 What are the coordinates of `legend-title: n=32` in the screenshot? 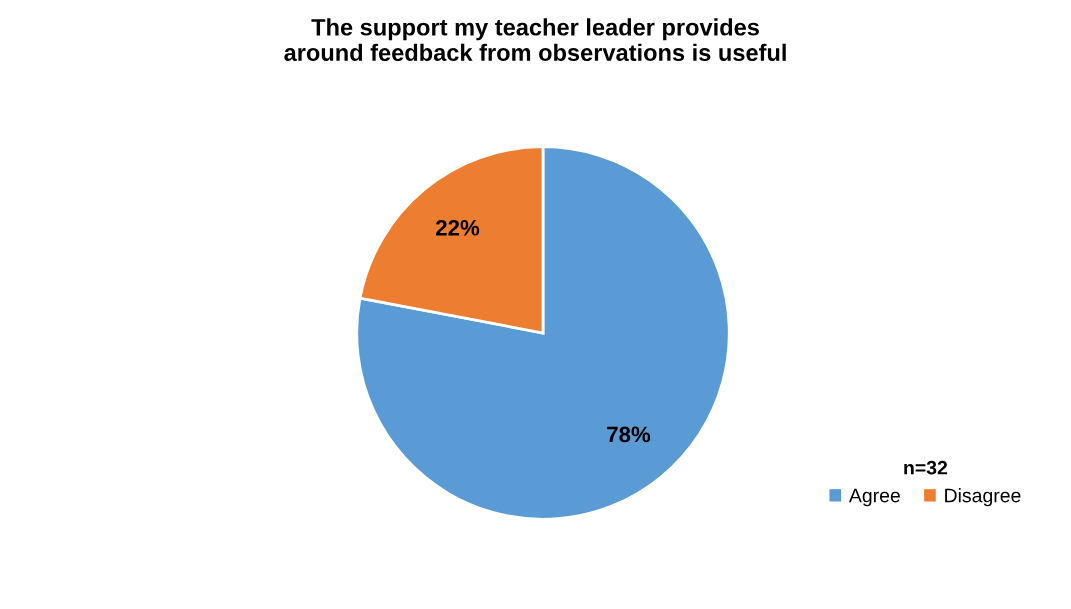 It's located at (926, 467).